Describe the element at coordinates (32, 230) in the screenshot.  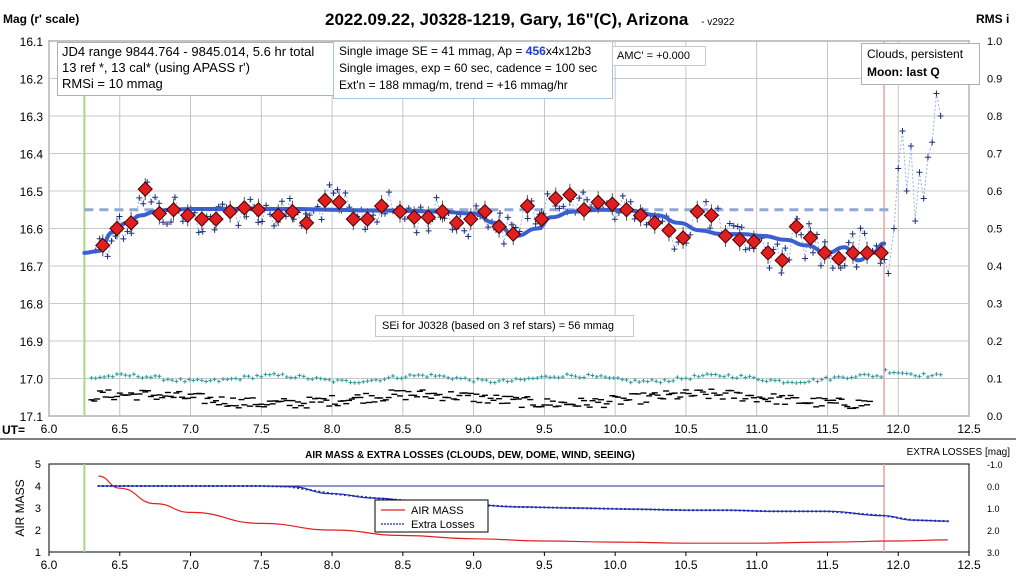
I see `top-y-tick-label: 16.6` at that location.